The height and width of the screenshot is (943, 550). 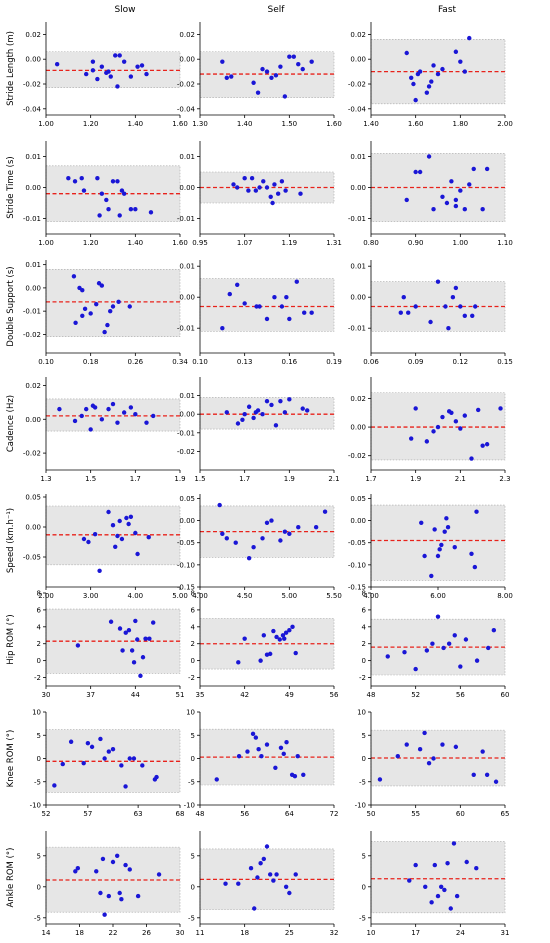 I want to click on x-tick-label: 51, so click(x=180, y=695).